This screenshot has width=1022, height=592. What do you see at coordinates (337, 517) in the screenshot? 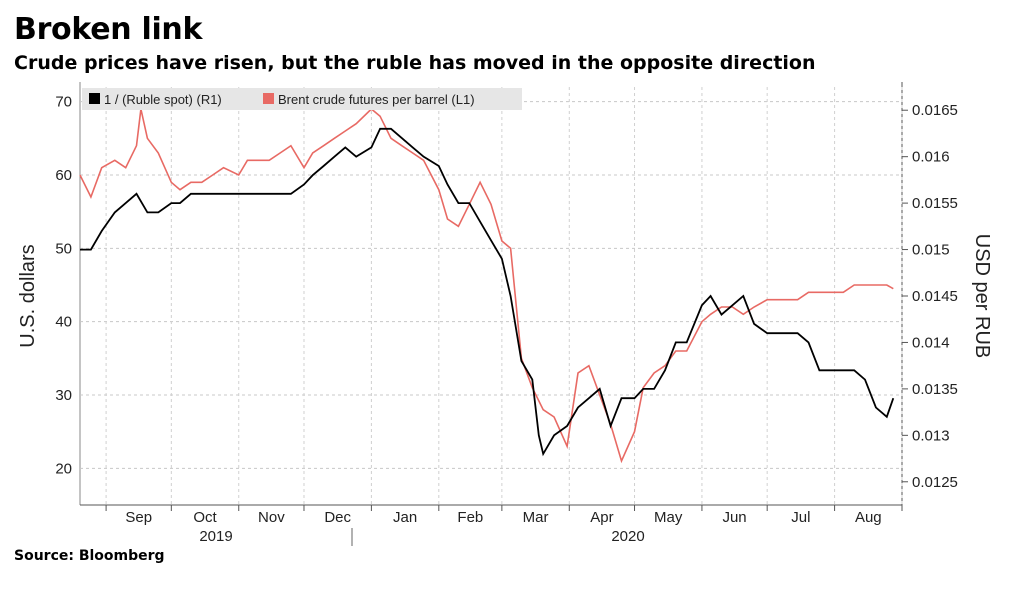
I see `x-tick-label: Dec` at bounding box center [337, 517].